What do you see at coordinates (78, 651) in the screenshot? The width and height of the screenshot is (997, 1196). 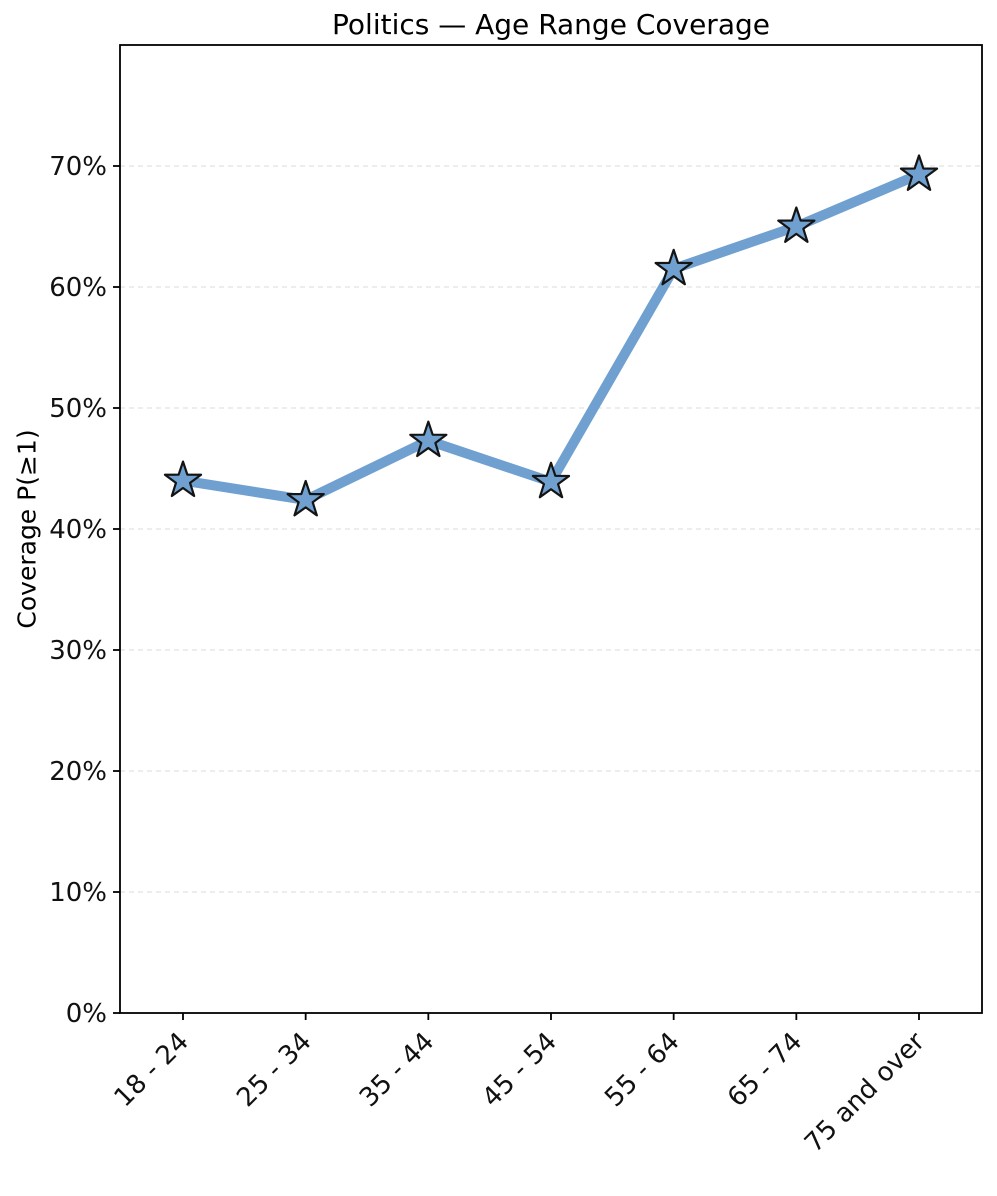 I see `y-tick-label: 30%` at bounding box center [78, 651].